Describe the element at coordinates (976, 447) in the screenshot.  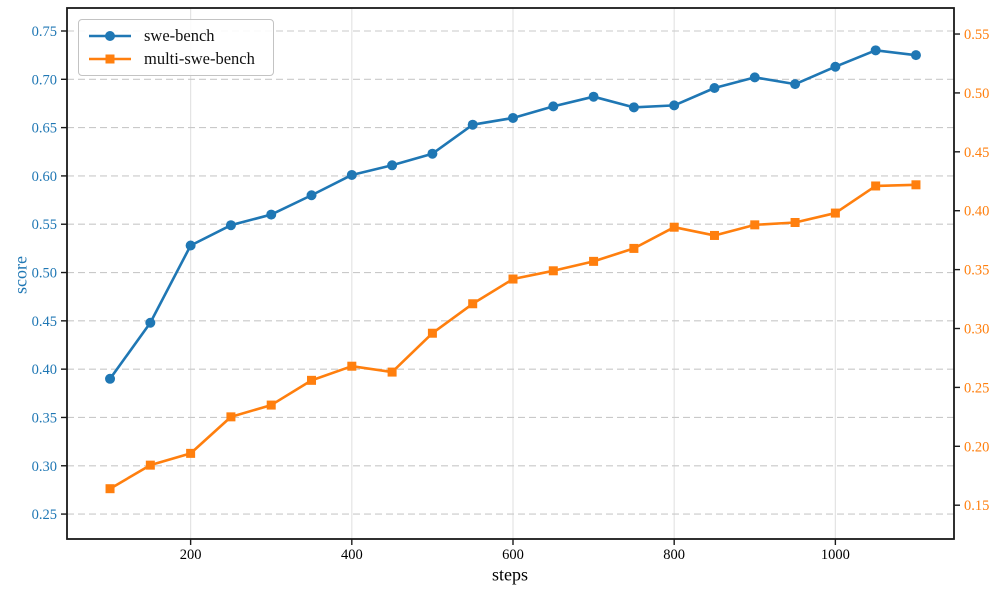
I see `right-tick-label: 0.20` at that location.